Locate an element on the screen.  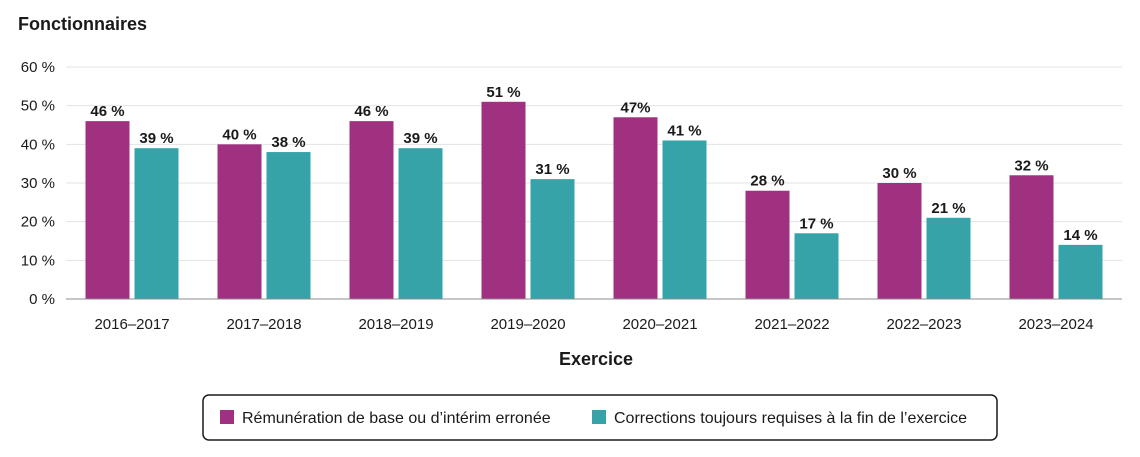
x-tick-label: 2022–2023 is located at coordinates (923, 324).